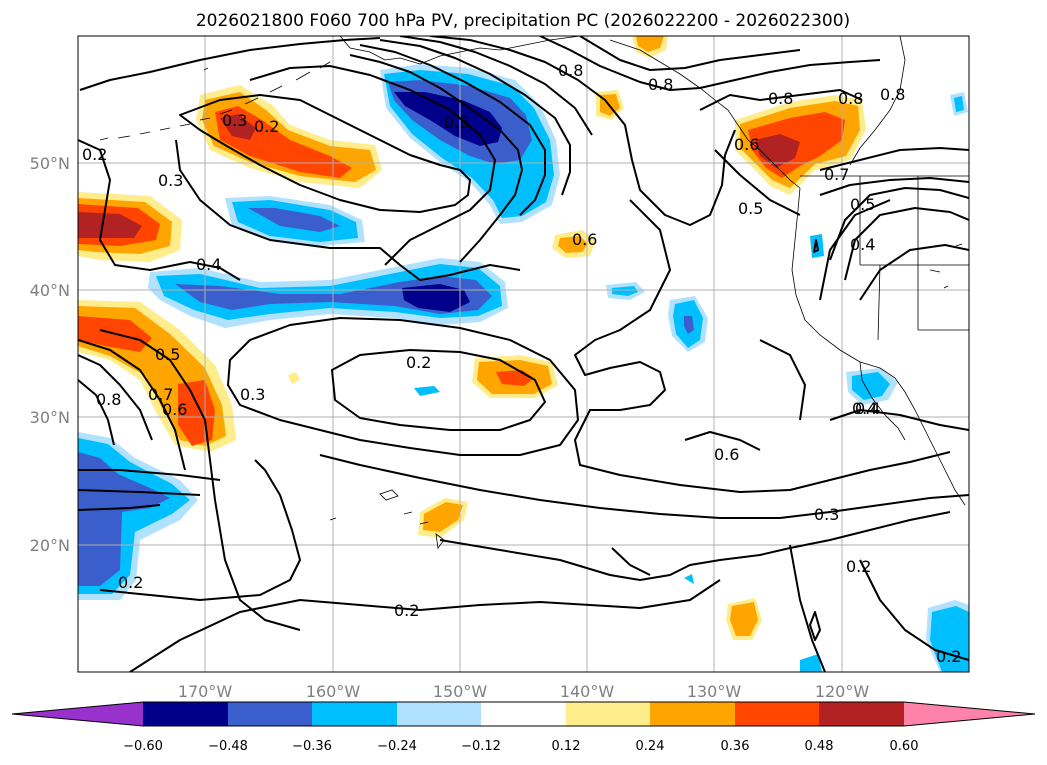 This screenshot has height=765, width=1047. I want to click on baja-california, so click(882, 401).